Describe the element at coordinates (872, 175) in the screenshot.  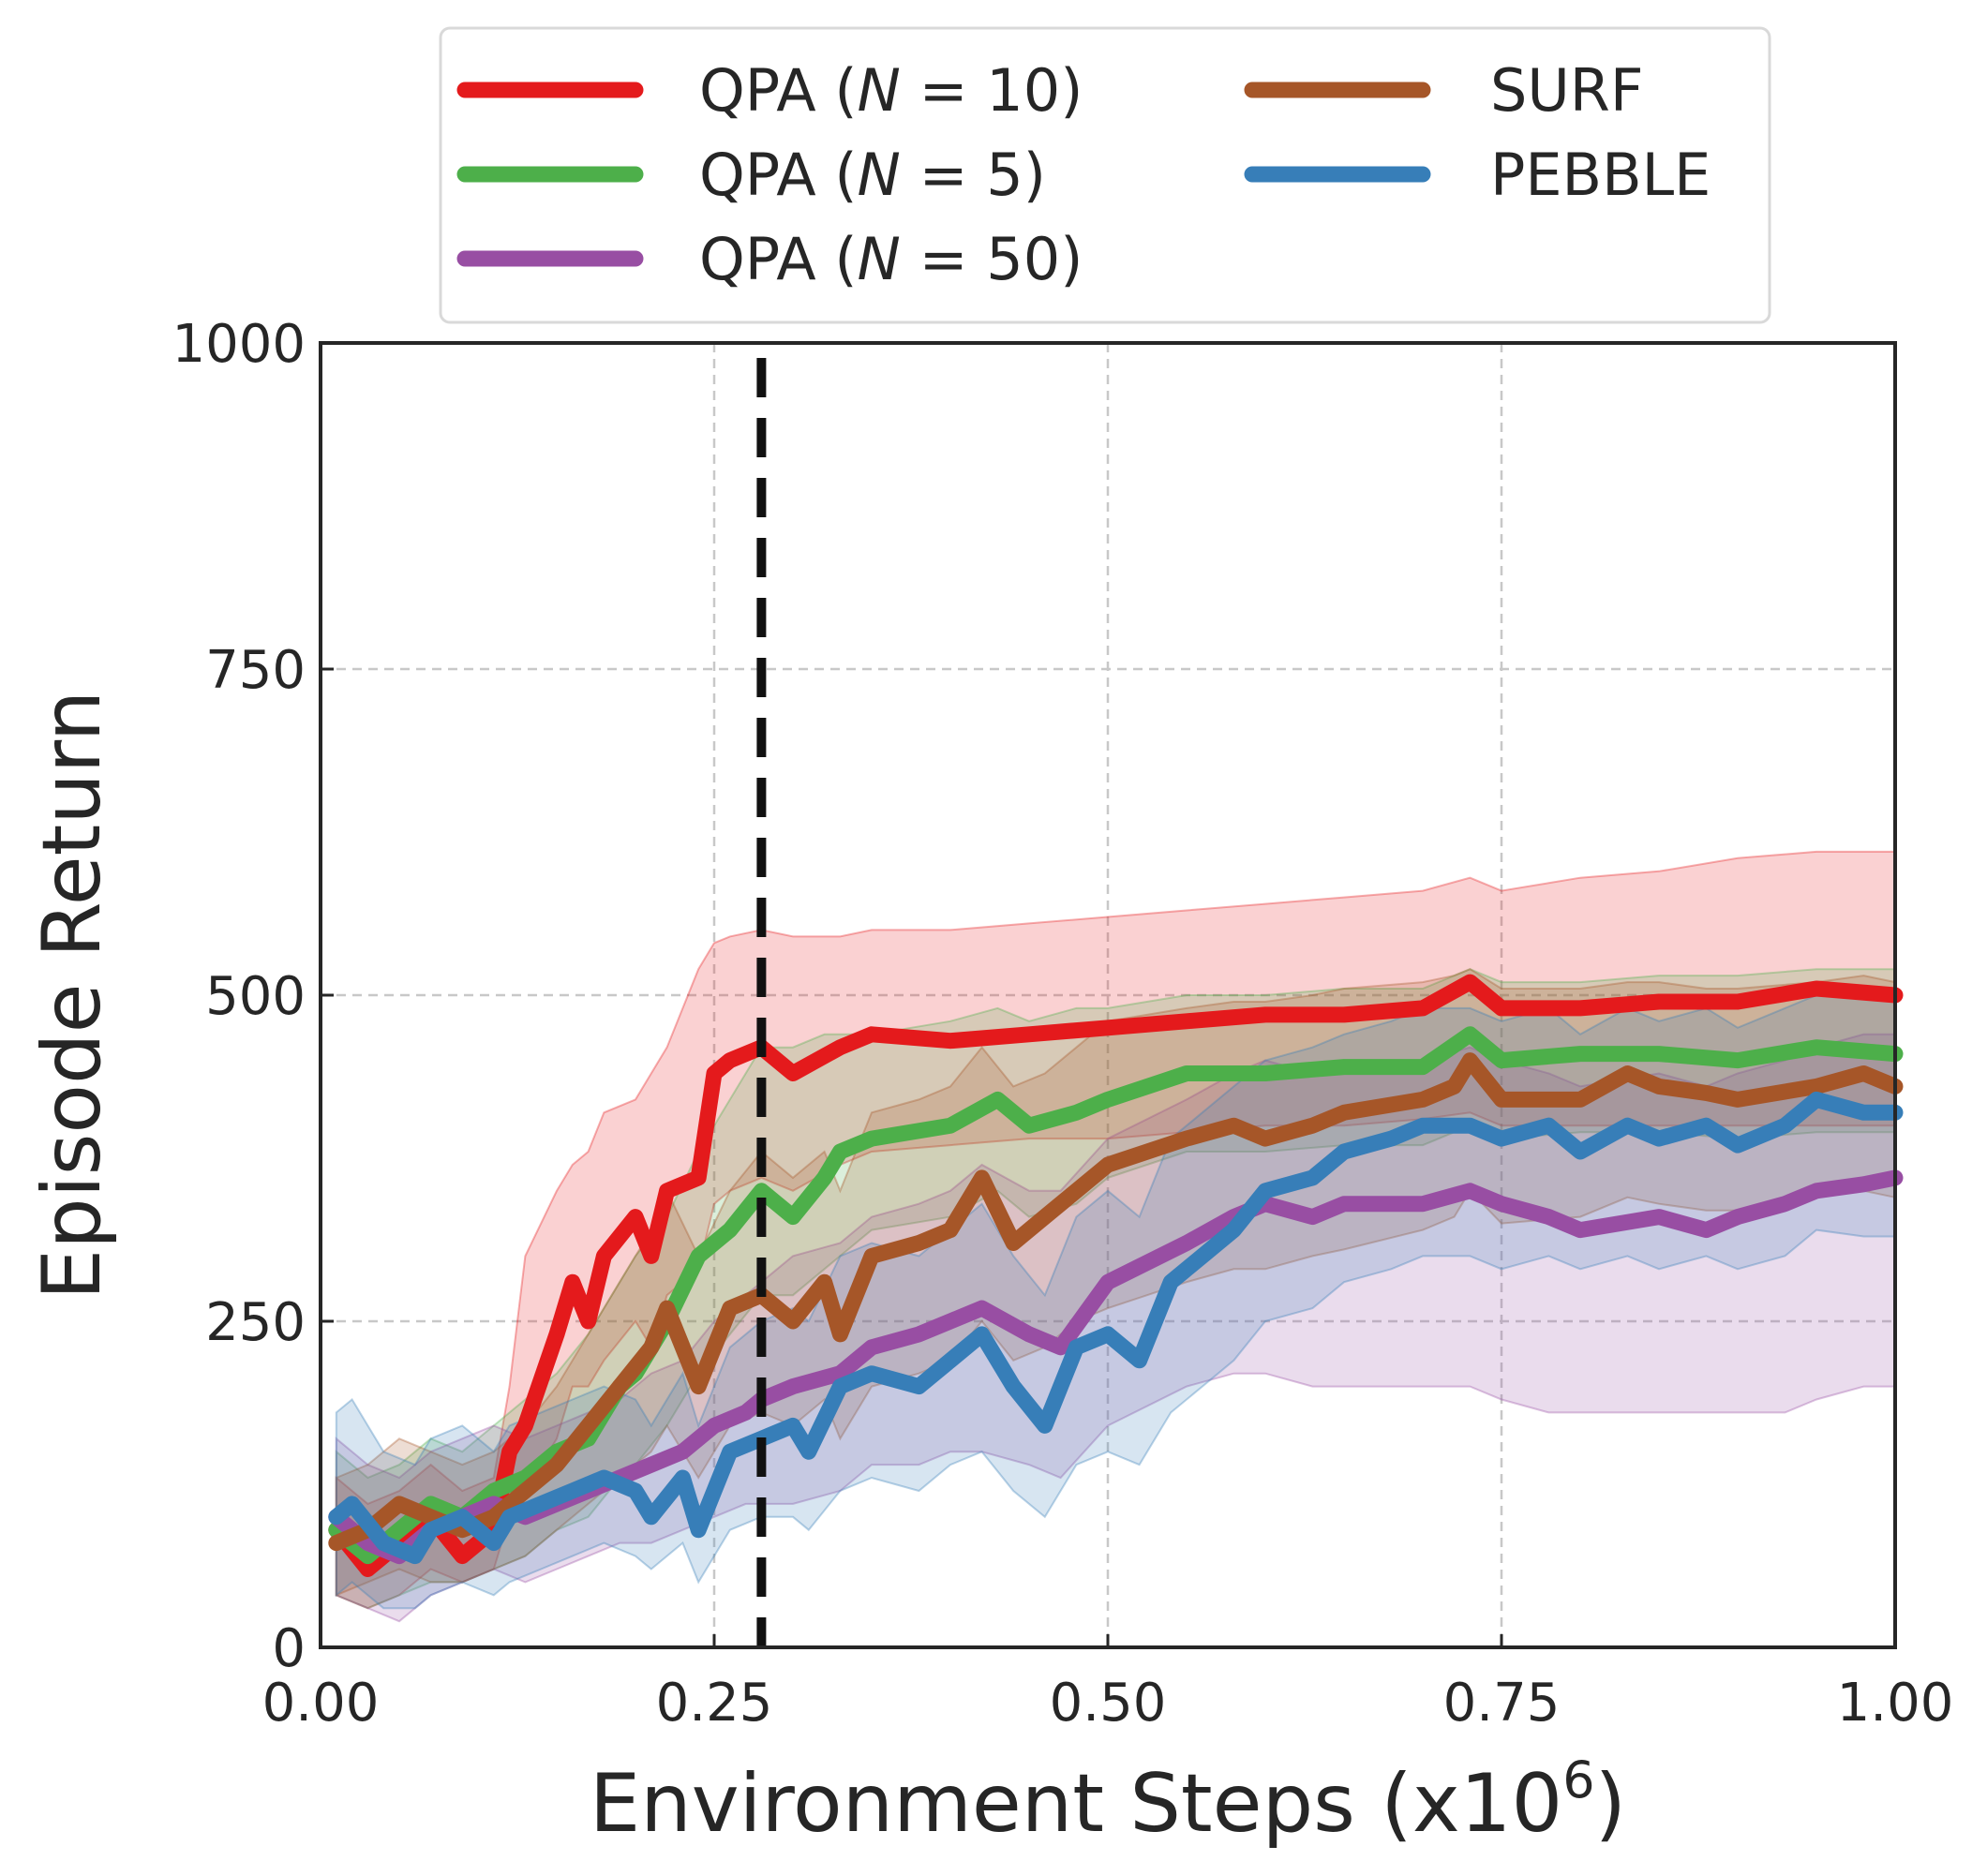
I see `legend-label-qpa-n-5: QPA (N = 5)` at that location.